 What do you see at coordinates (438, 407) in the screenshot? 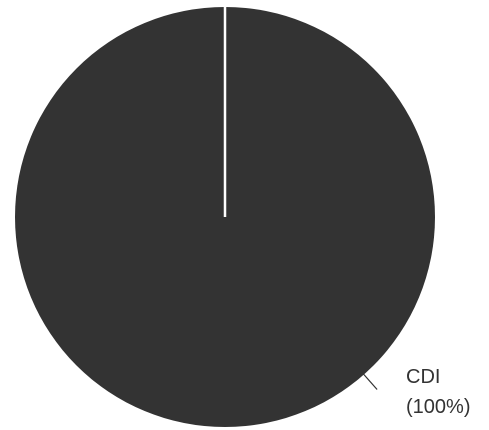
I see `slice-label-percent: (100%)` at bounding box center [438, 407].